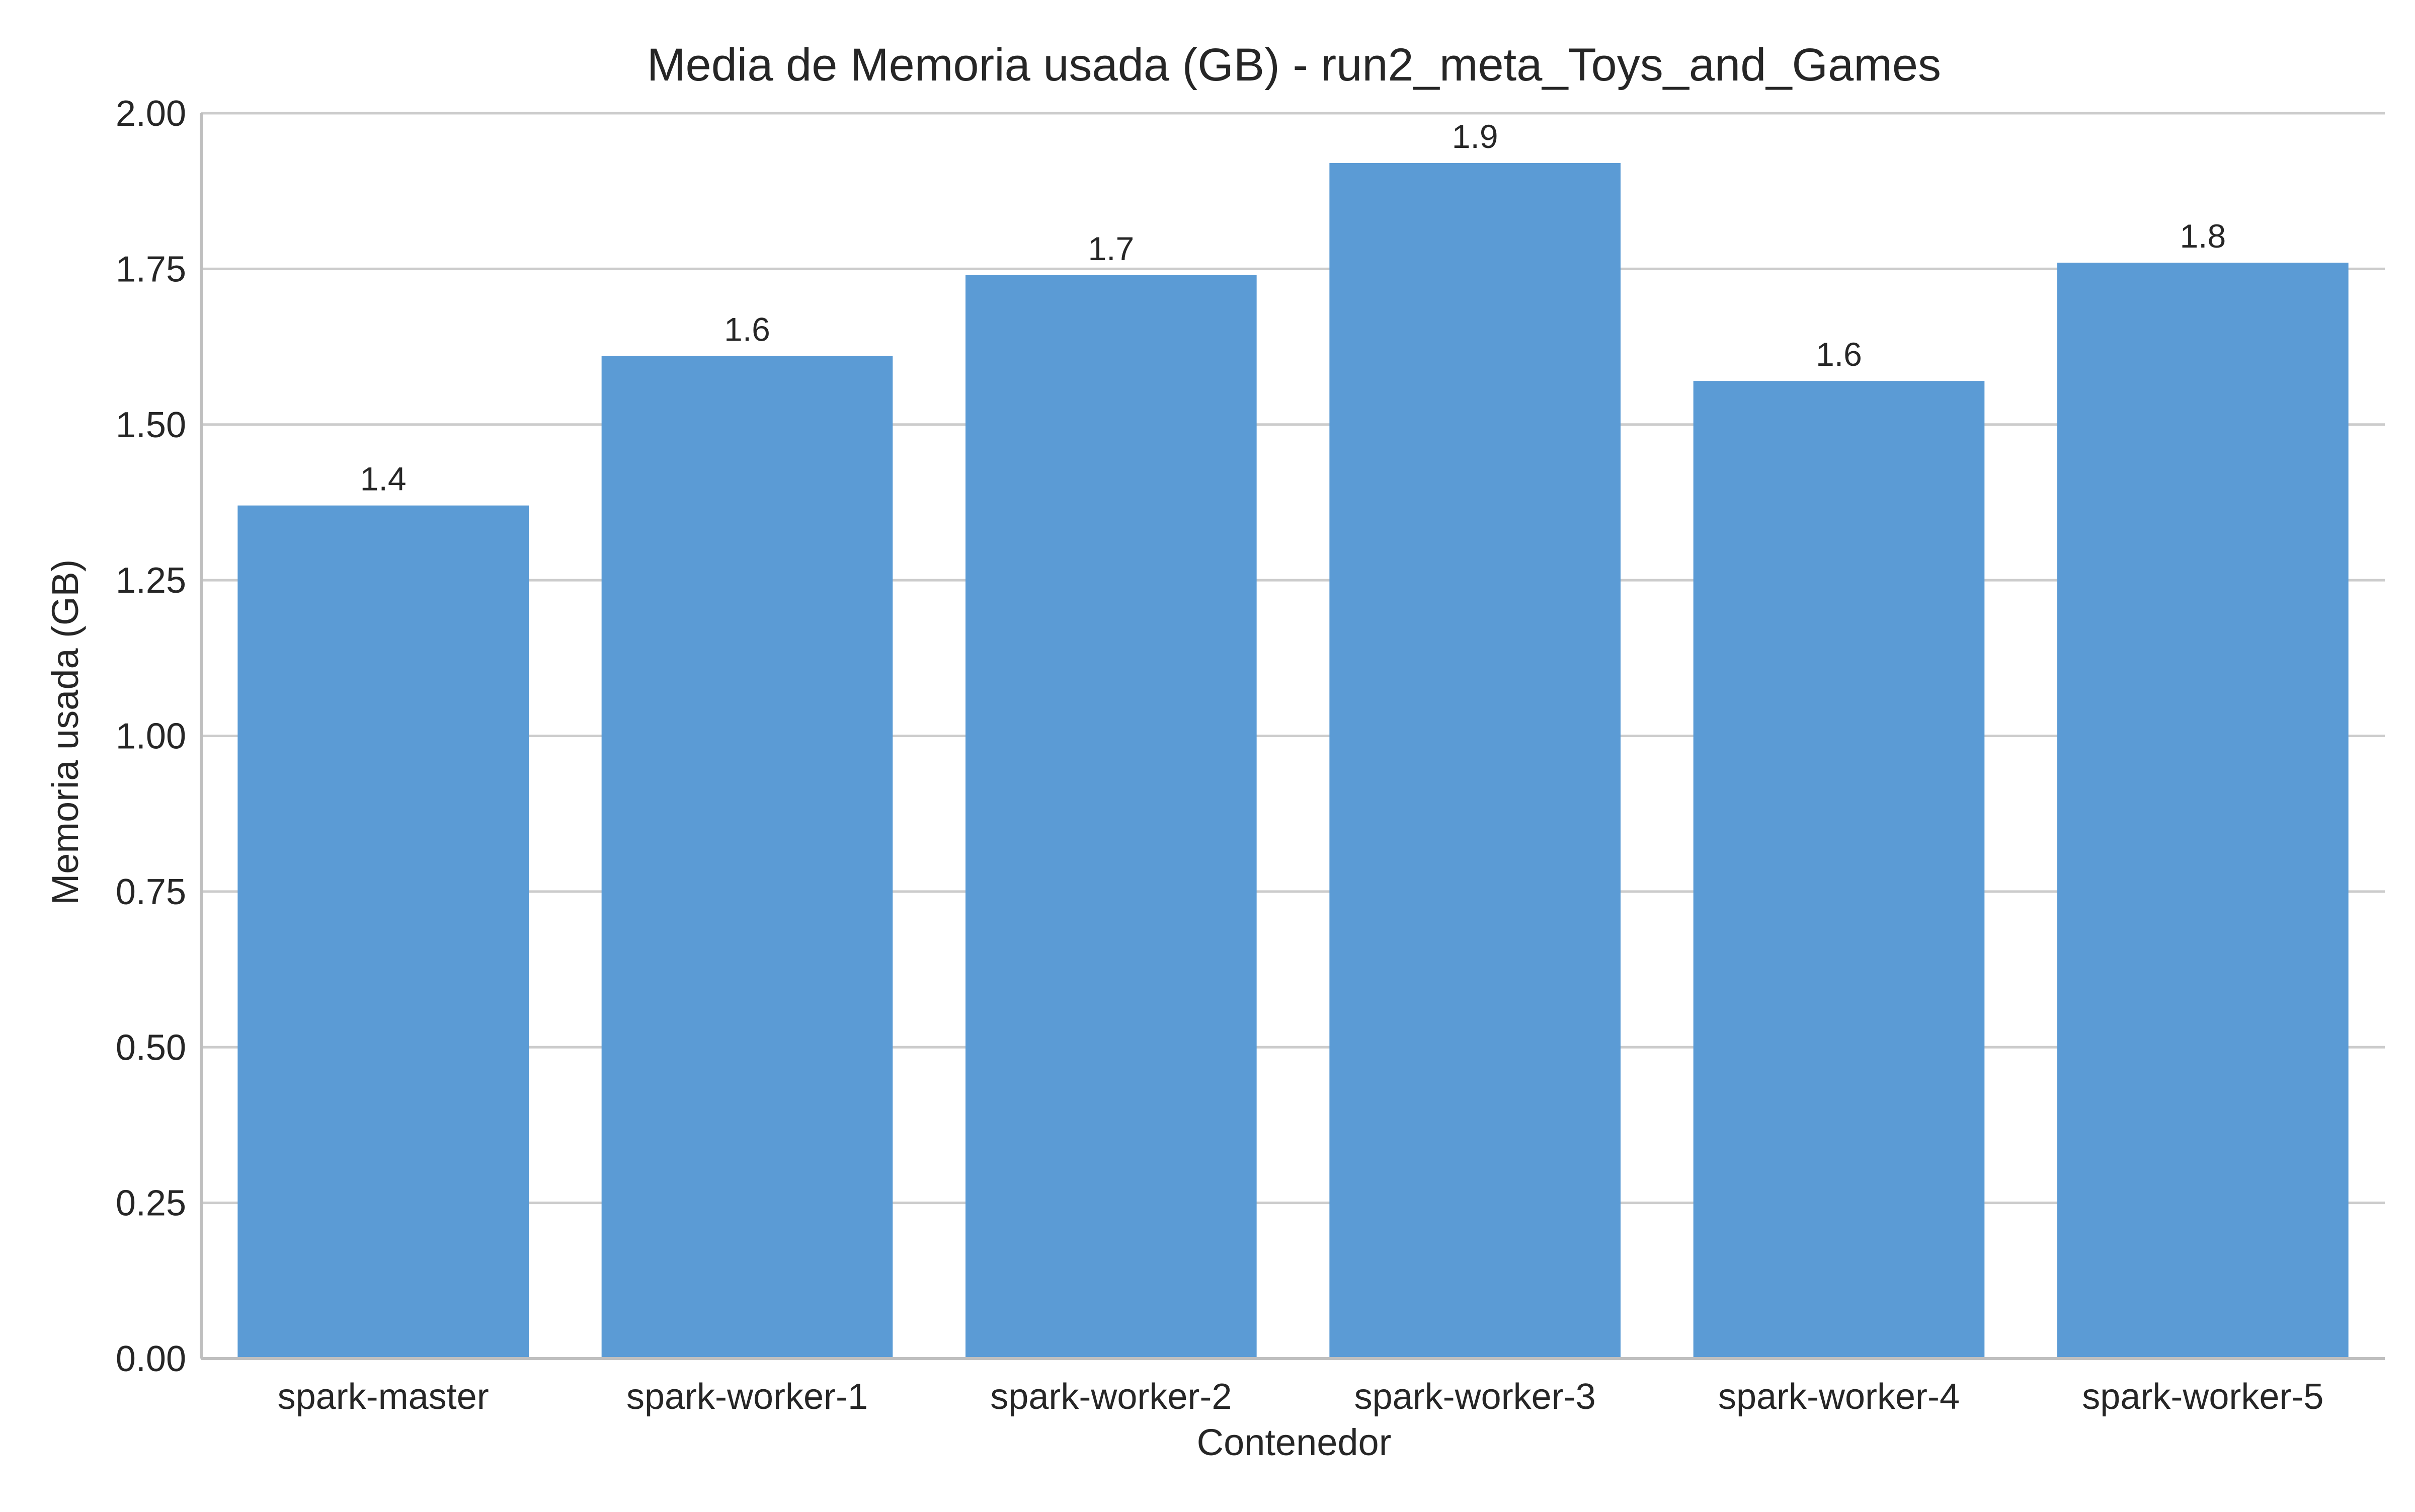  Describe the element at coordinates (1111, 1397) in the screenshot. I see `x-tick-label: spark-worker-2` at that location.